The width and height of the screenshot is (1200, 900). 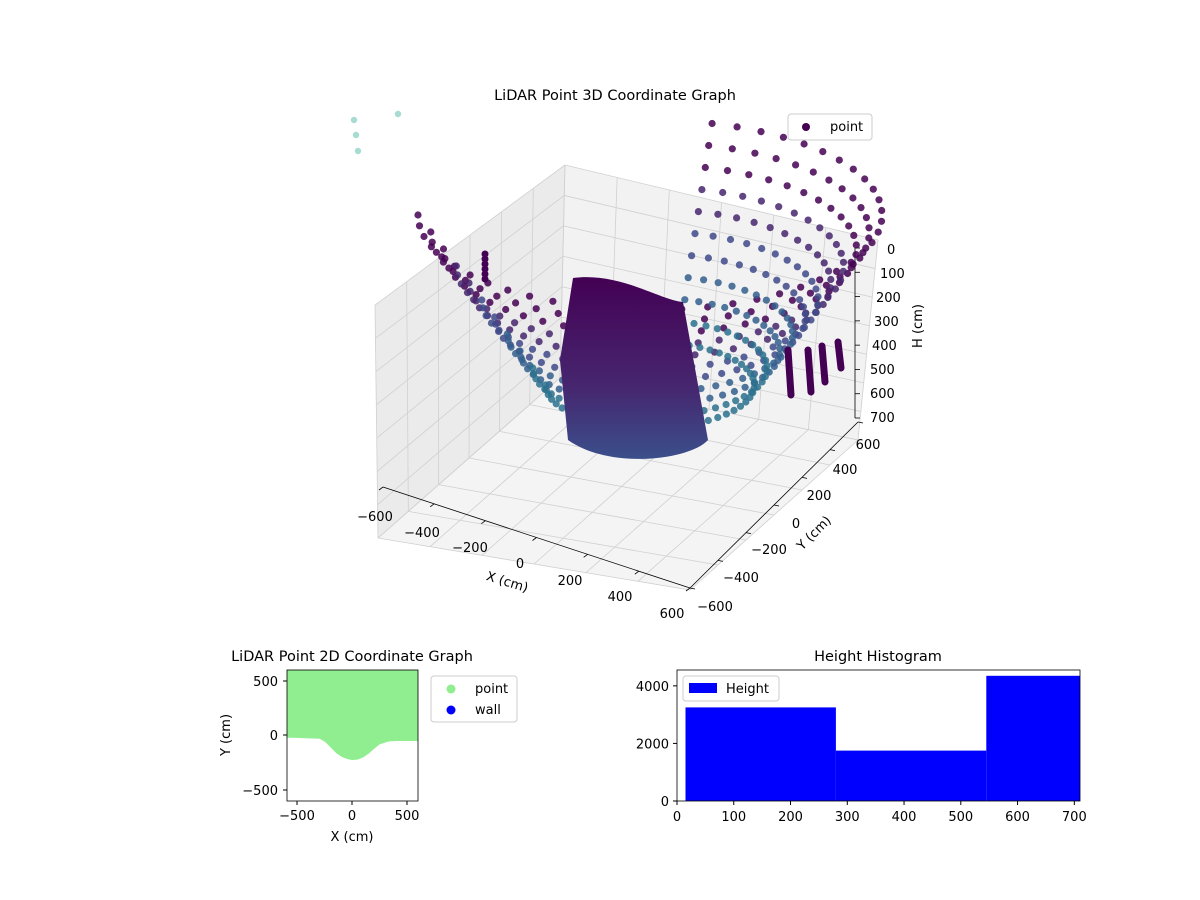 I want to click on y-tick, so click(x=804, y=477).